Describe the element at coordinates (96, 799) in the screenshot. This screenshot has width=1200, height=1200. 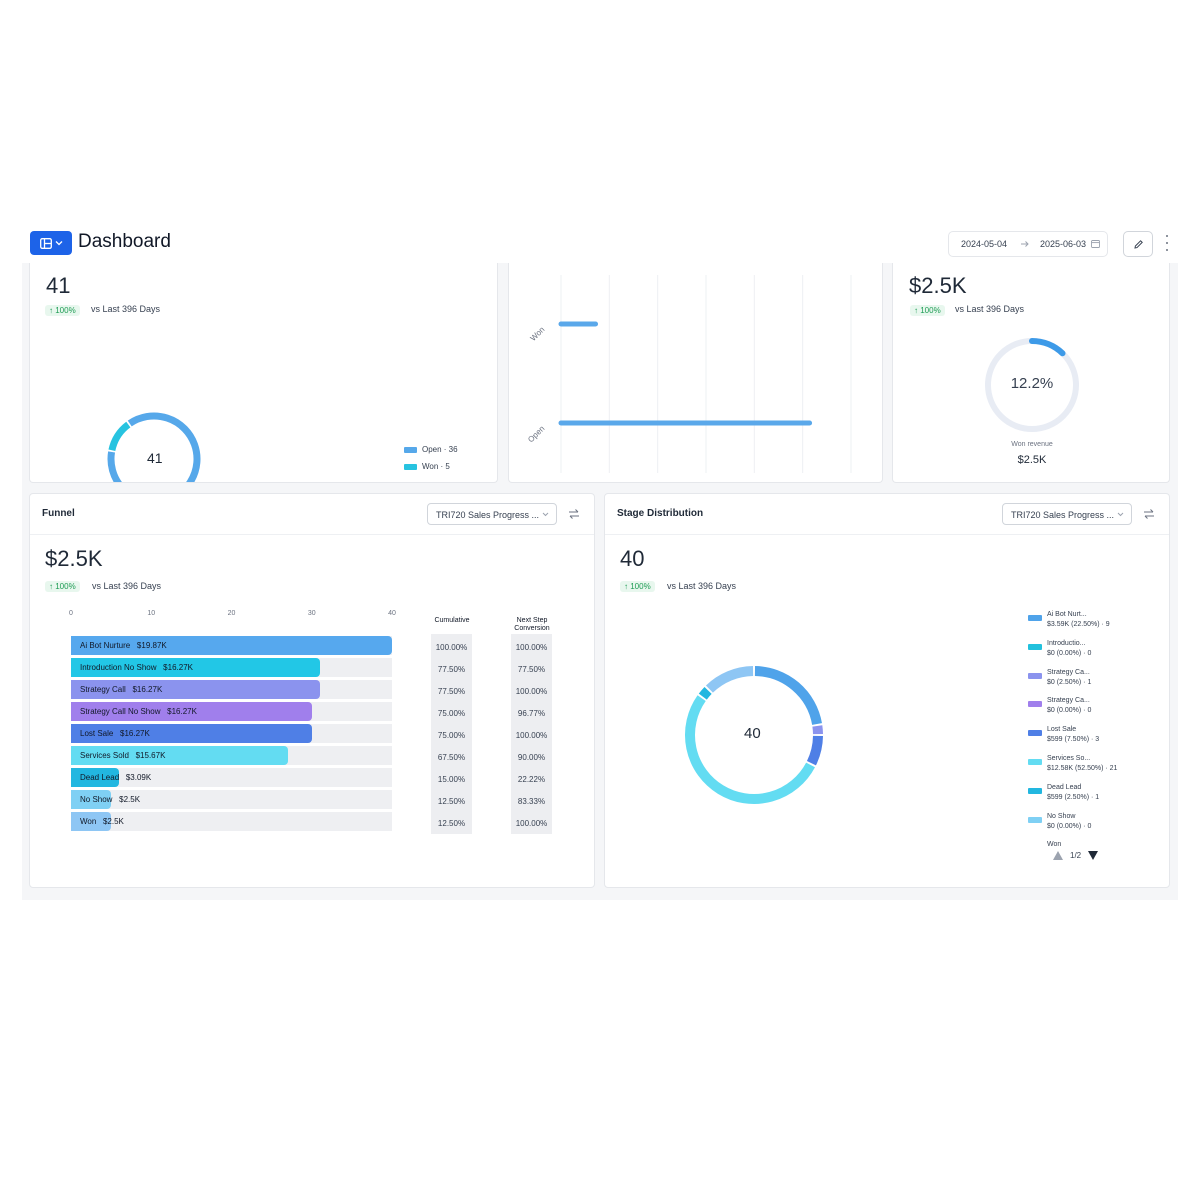
I see `stage-name: No Show` at that location.